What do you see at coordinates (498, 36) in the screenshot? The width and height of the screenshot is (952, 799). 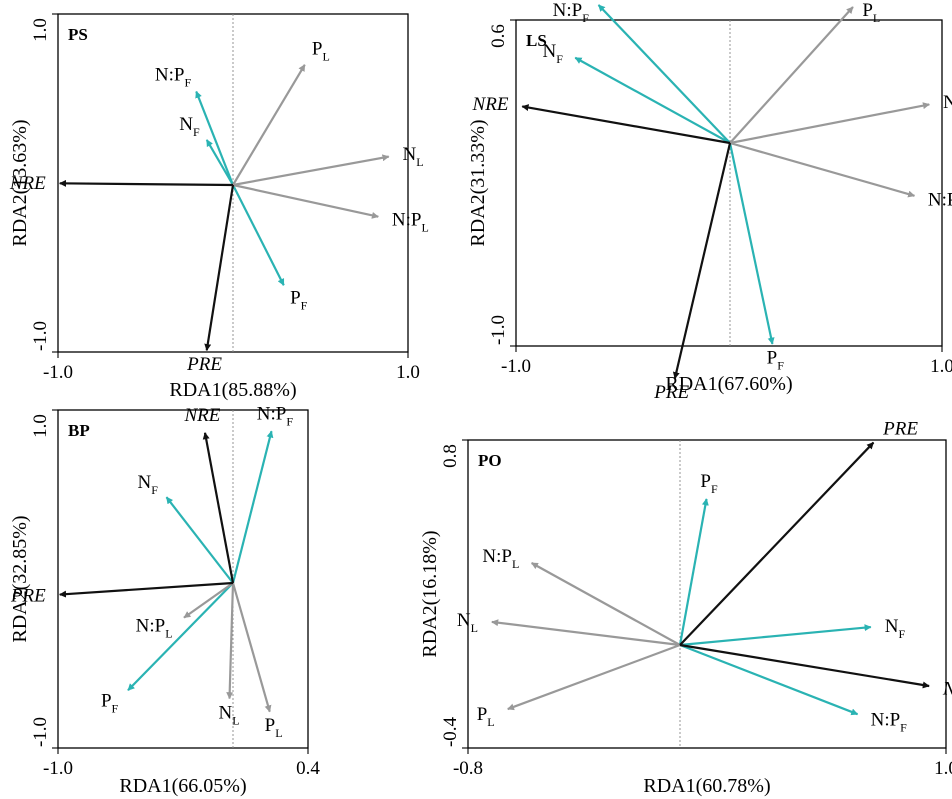 I see `y-tick-label: 0.6` at bounding box center [498, 36].